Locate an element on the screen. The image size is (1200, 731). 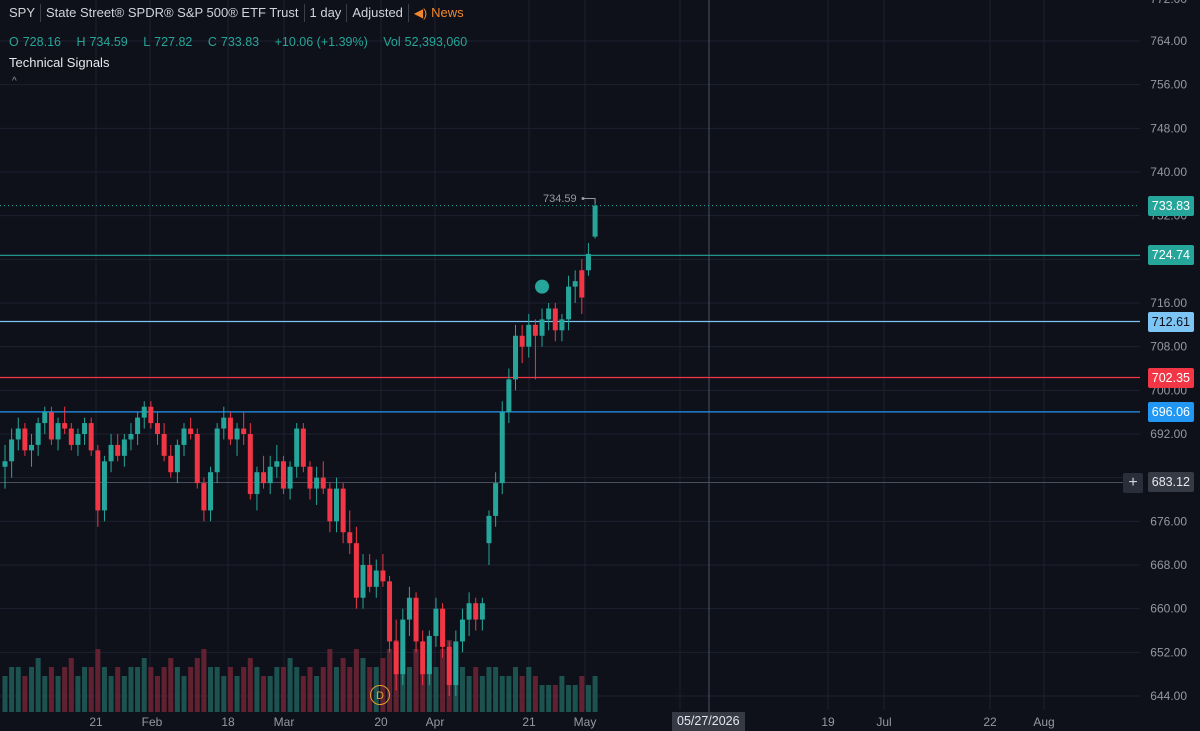
close-label: C is located at coordinates (212, 42).